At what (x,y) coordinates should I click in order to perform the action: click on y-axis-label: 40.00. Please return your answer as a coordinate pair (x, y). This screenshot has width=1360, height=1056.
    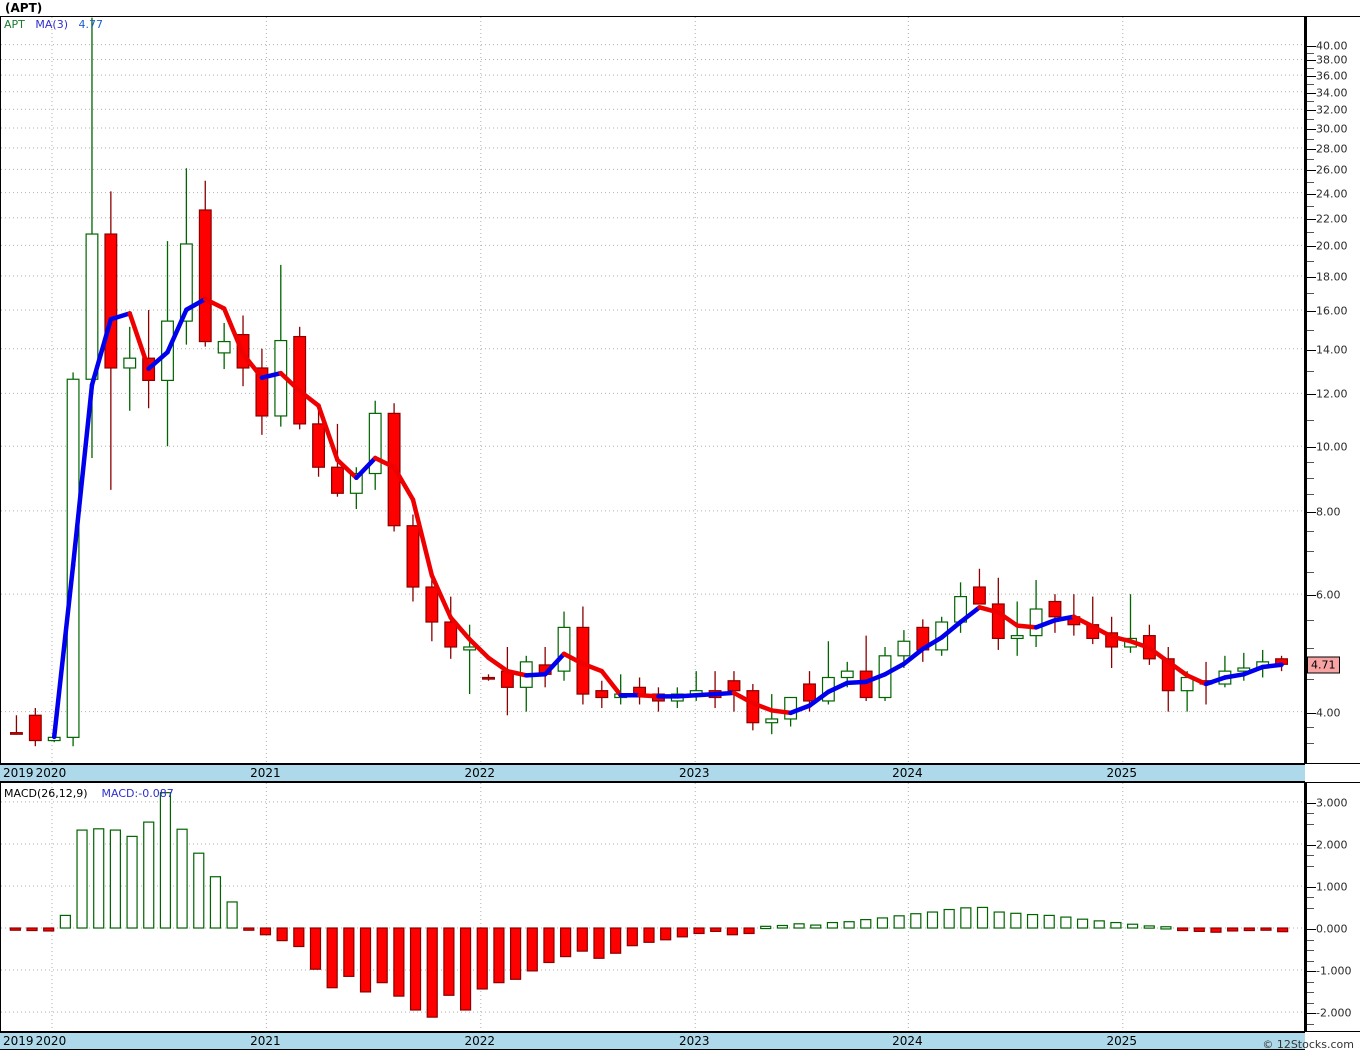
    Looking at the image, I should click on (1332, 46).